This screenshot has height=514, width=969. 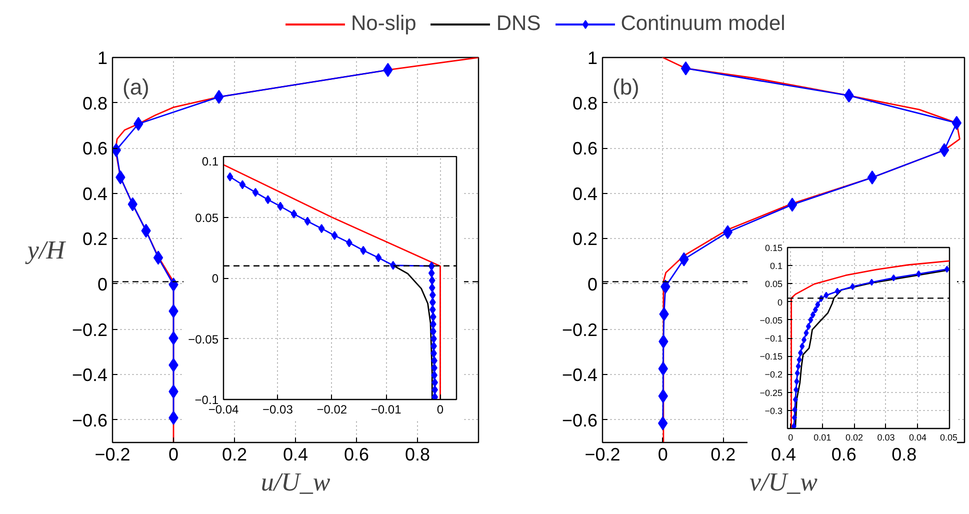 What do you see at coordinates (949, 437) in the screenshot?
I see `x-tick-label: 0.05` at bounding box center [949, 437].